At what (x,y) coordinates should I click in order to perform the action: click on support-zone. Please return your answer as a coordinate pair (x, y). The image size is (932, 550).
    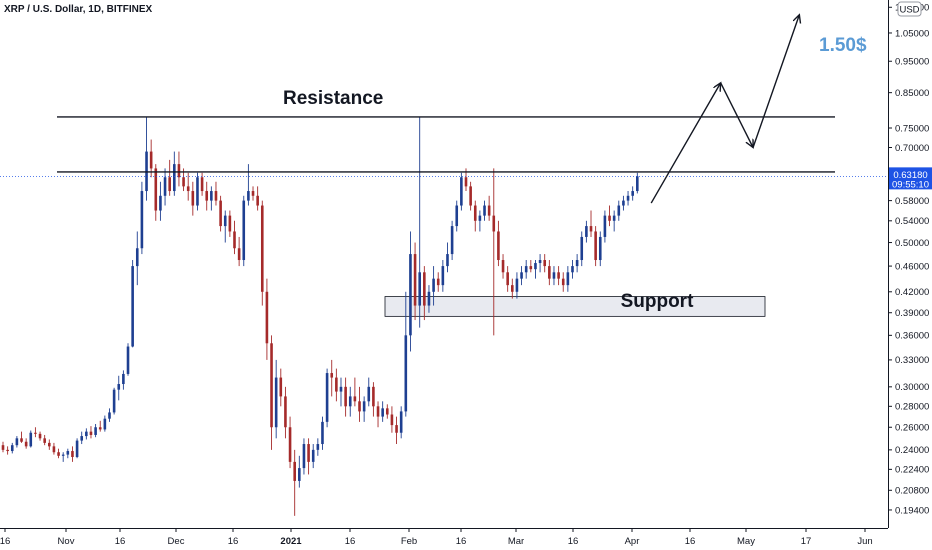
    Looking at the image, I should click on (575, 306).